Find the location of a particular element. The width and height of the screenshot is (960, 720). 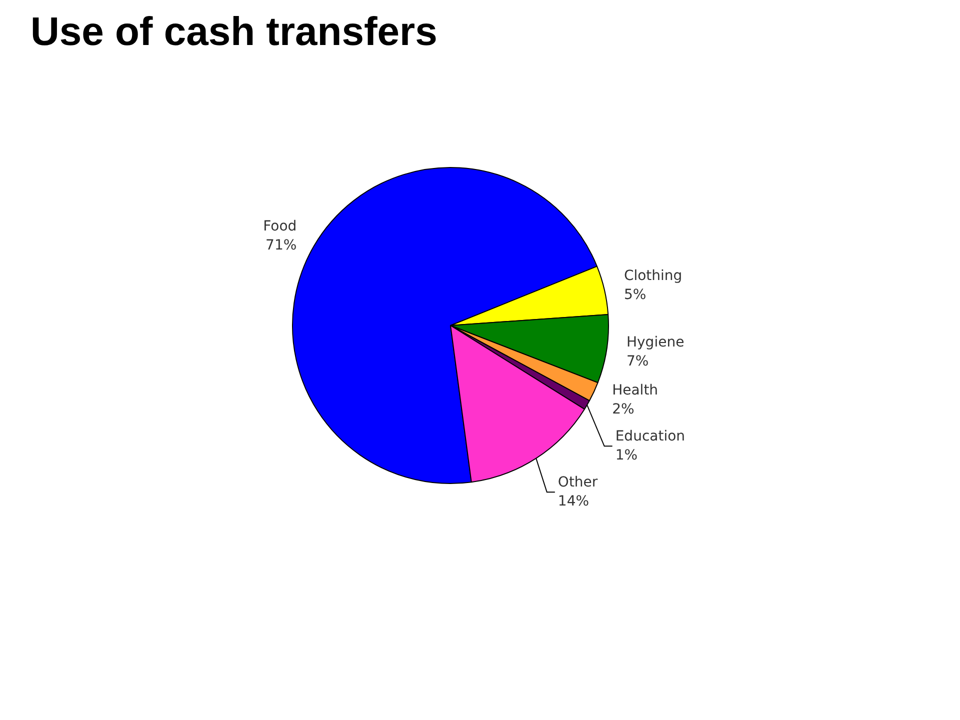

data-label: 5% is located at coordinates (635, 295).